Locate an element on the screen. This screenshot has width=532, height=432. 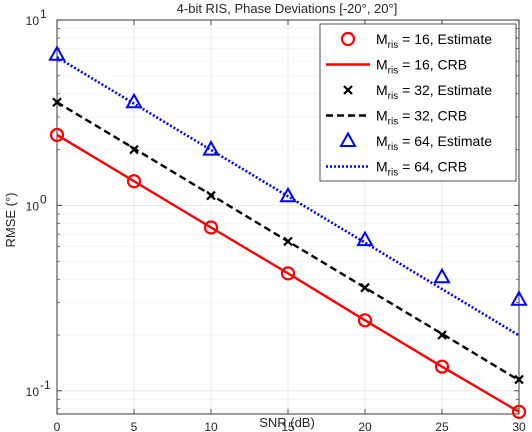
legend-box is located at coordinates (418, 102).